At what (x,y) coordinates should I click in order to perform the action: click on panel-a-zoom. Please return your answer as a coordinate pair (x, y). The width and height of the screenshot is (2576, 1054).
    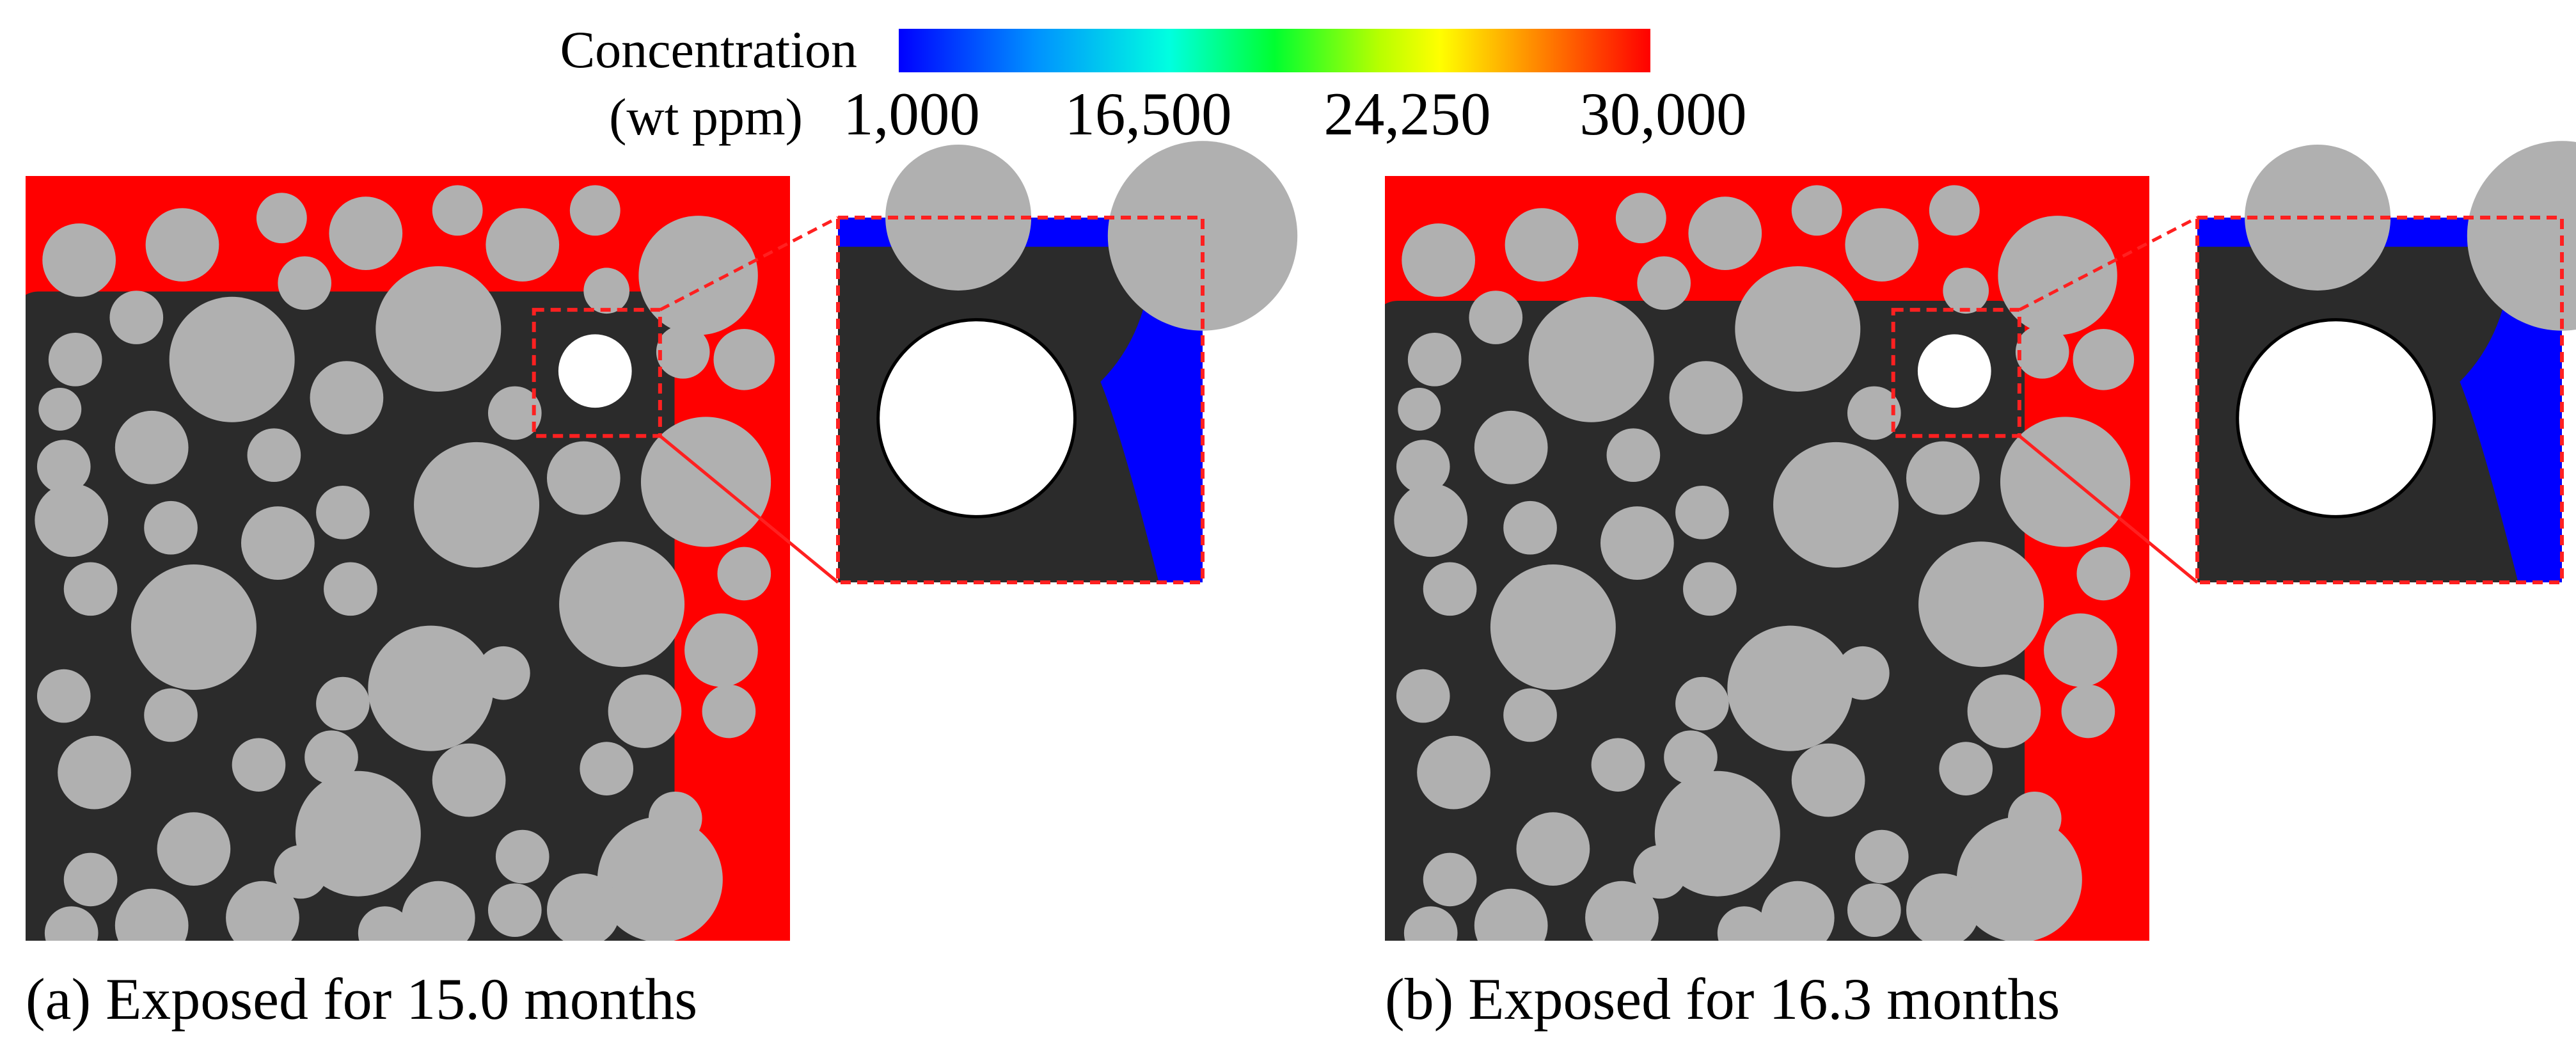
    Looking at the image, I should click on (915, 362).